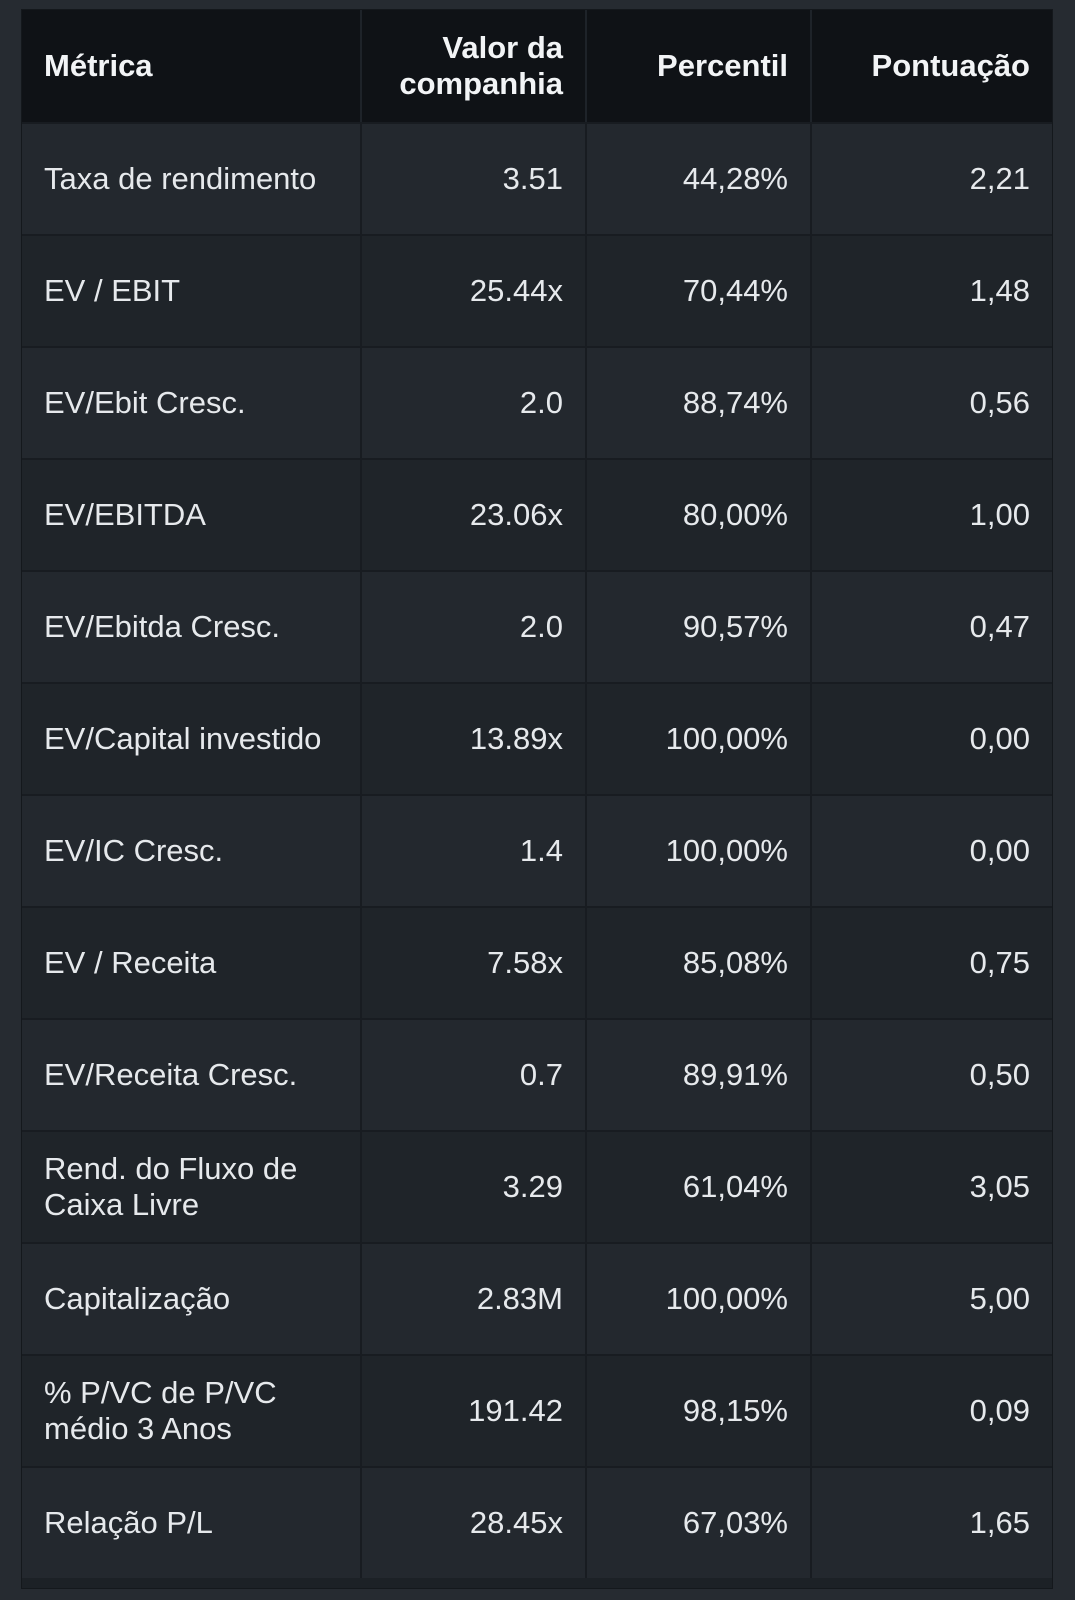  I want to click on score-cell: 2,21, so click(932, 178).